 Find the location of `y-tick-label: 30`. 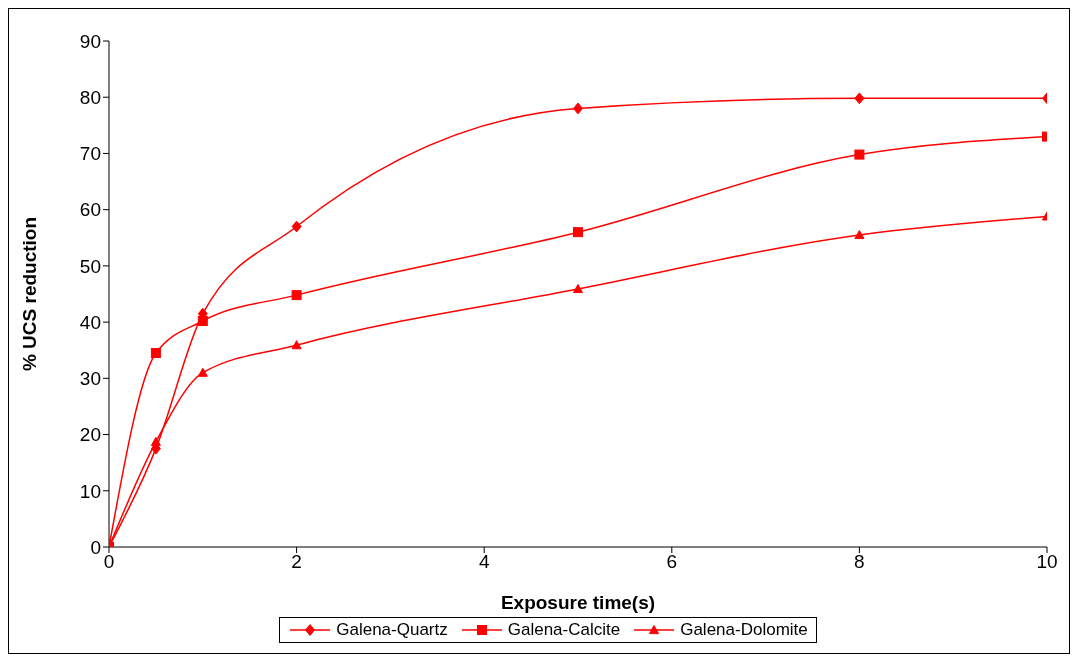

y-tick-label: 30 is located at coordinates (90, 379).